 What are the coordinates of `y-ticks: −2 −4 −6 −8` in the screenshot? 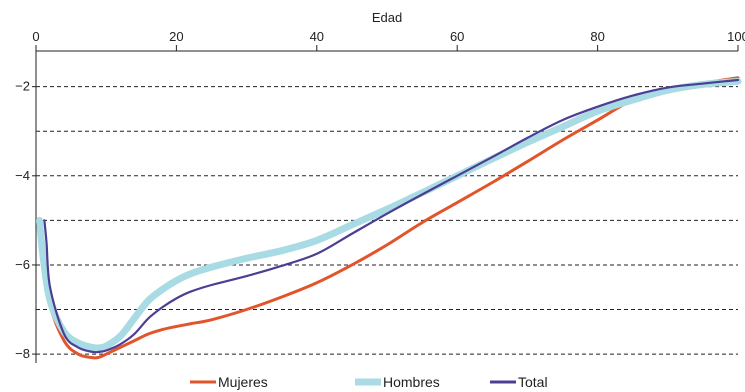 It's located at (25, 220).